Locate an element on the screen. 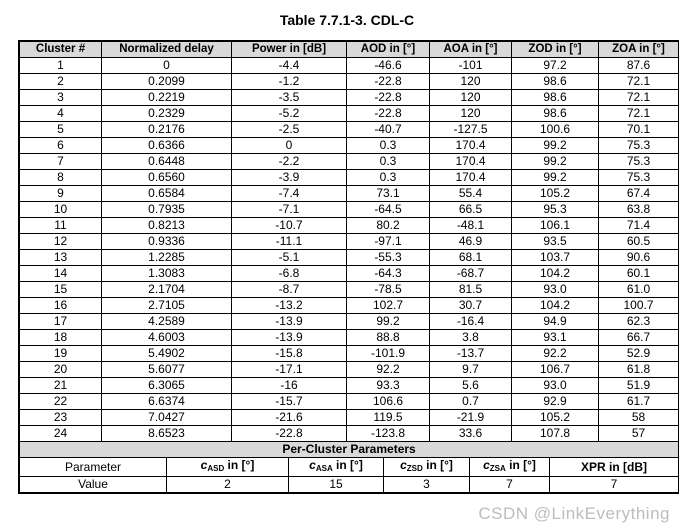 The height and width of the screenshot is (532, 694). cell: 5.6077 is located at coordinates (166, 369).